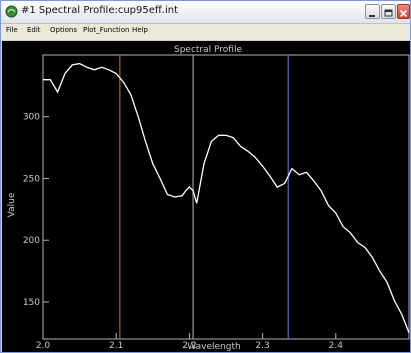  What do you see at coordinates (12, 204) in the screenshot?
I see `y-axis-label: Value` at bounding box center [12, 204].